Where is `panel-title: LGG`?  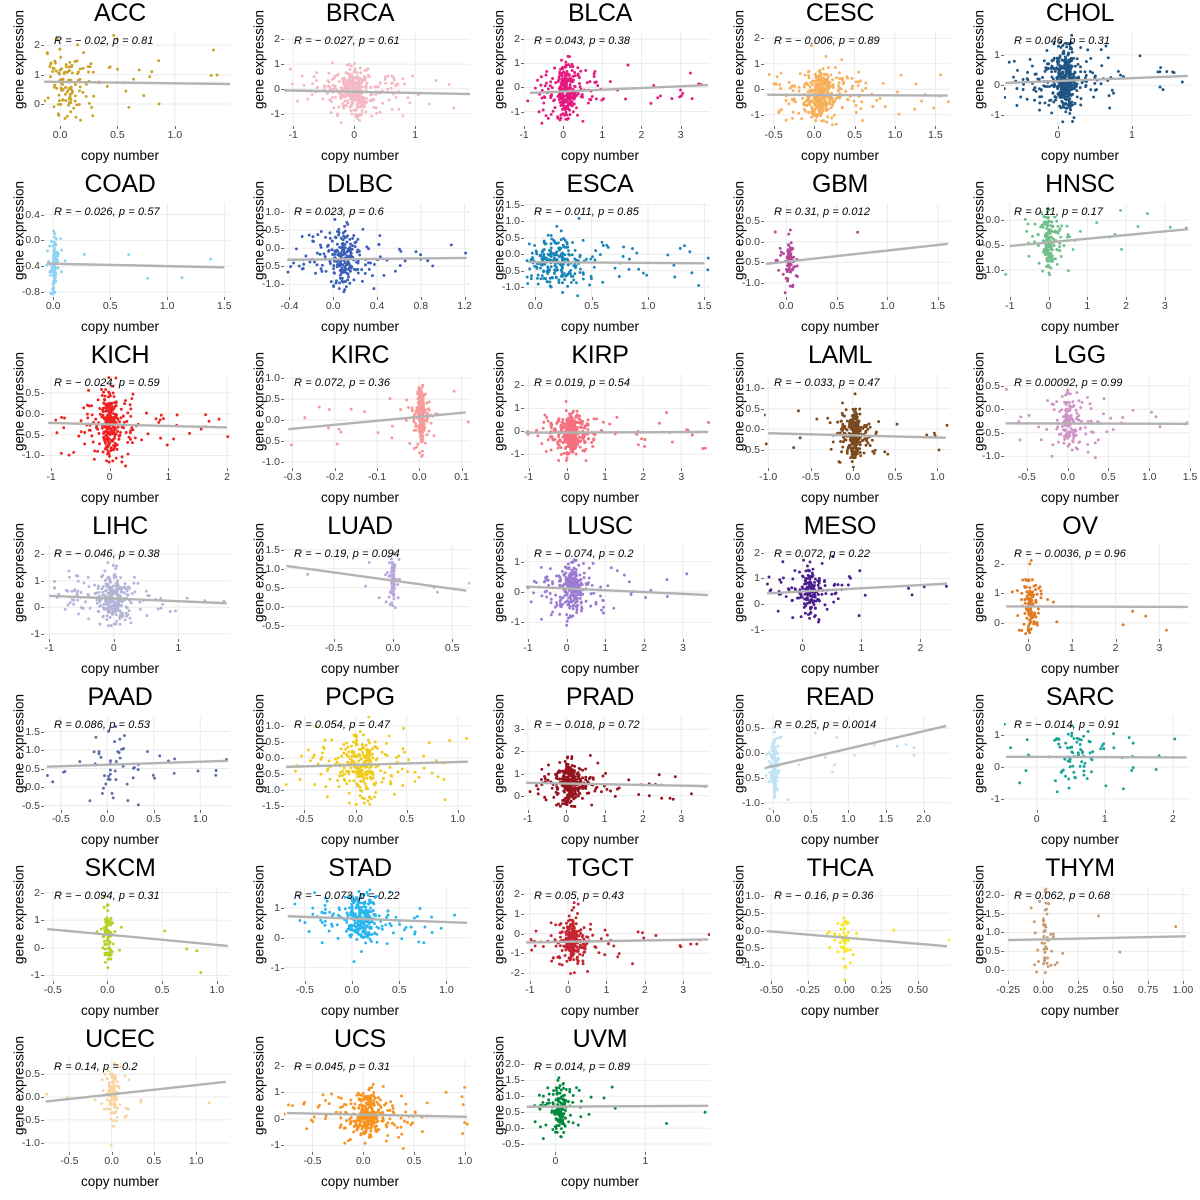 panel-title: LGG is located at coordinates (1080, 355).